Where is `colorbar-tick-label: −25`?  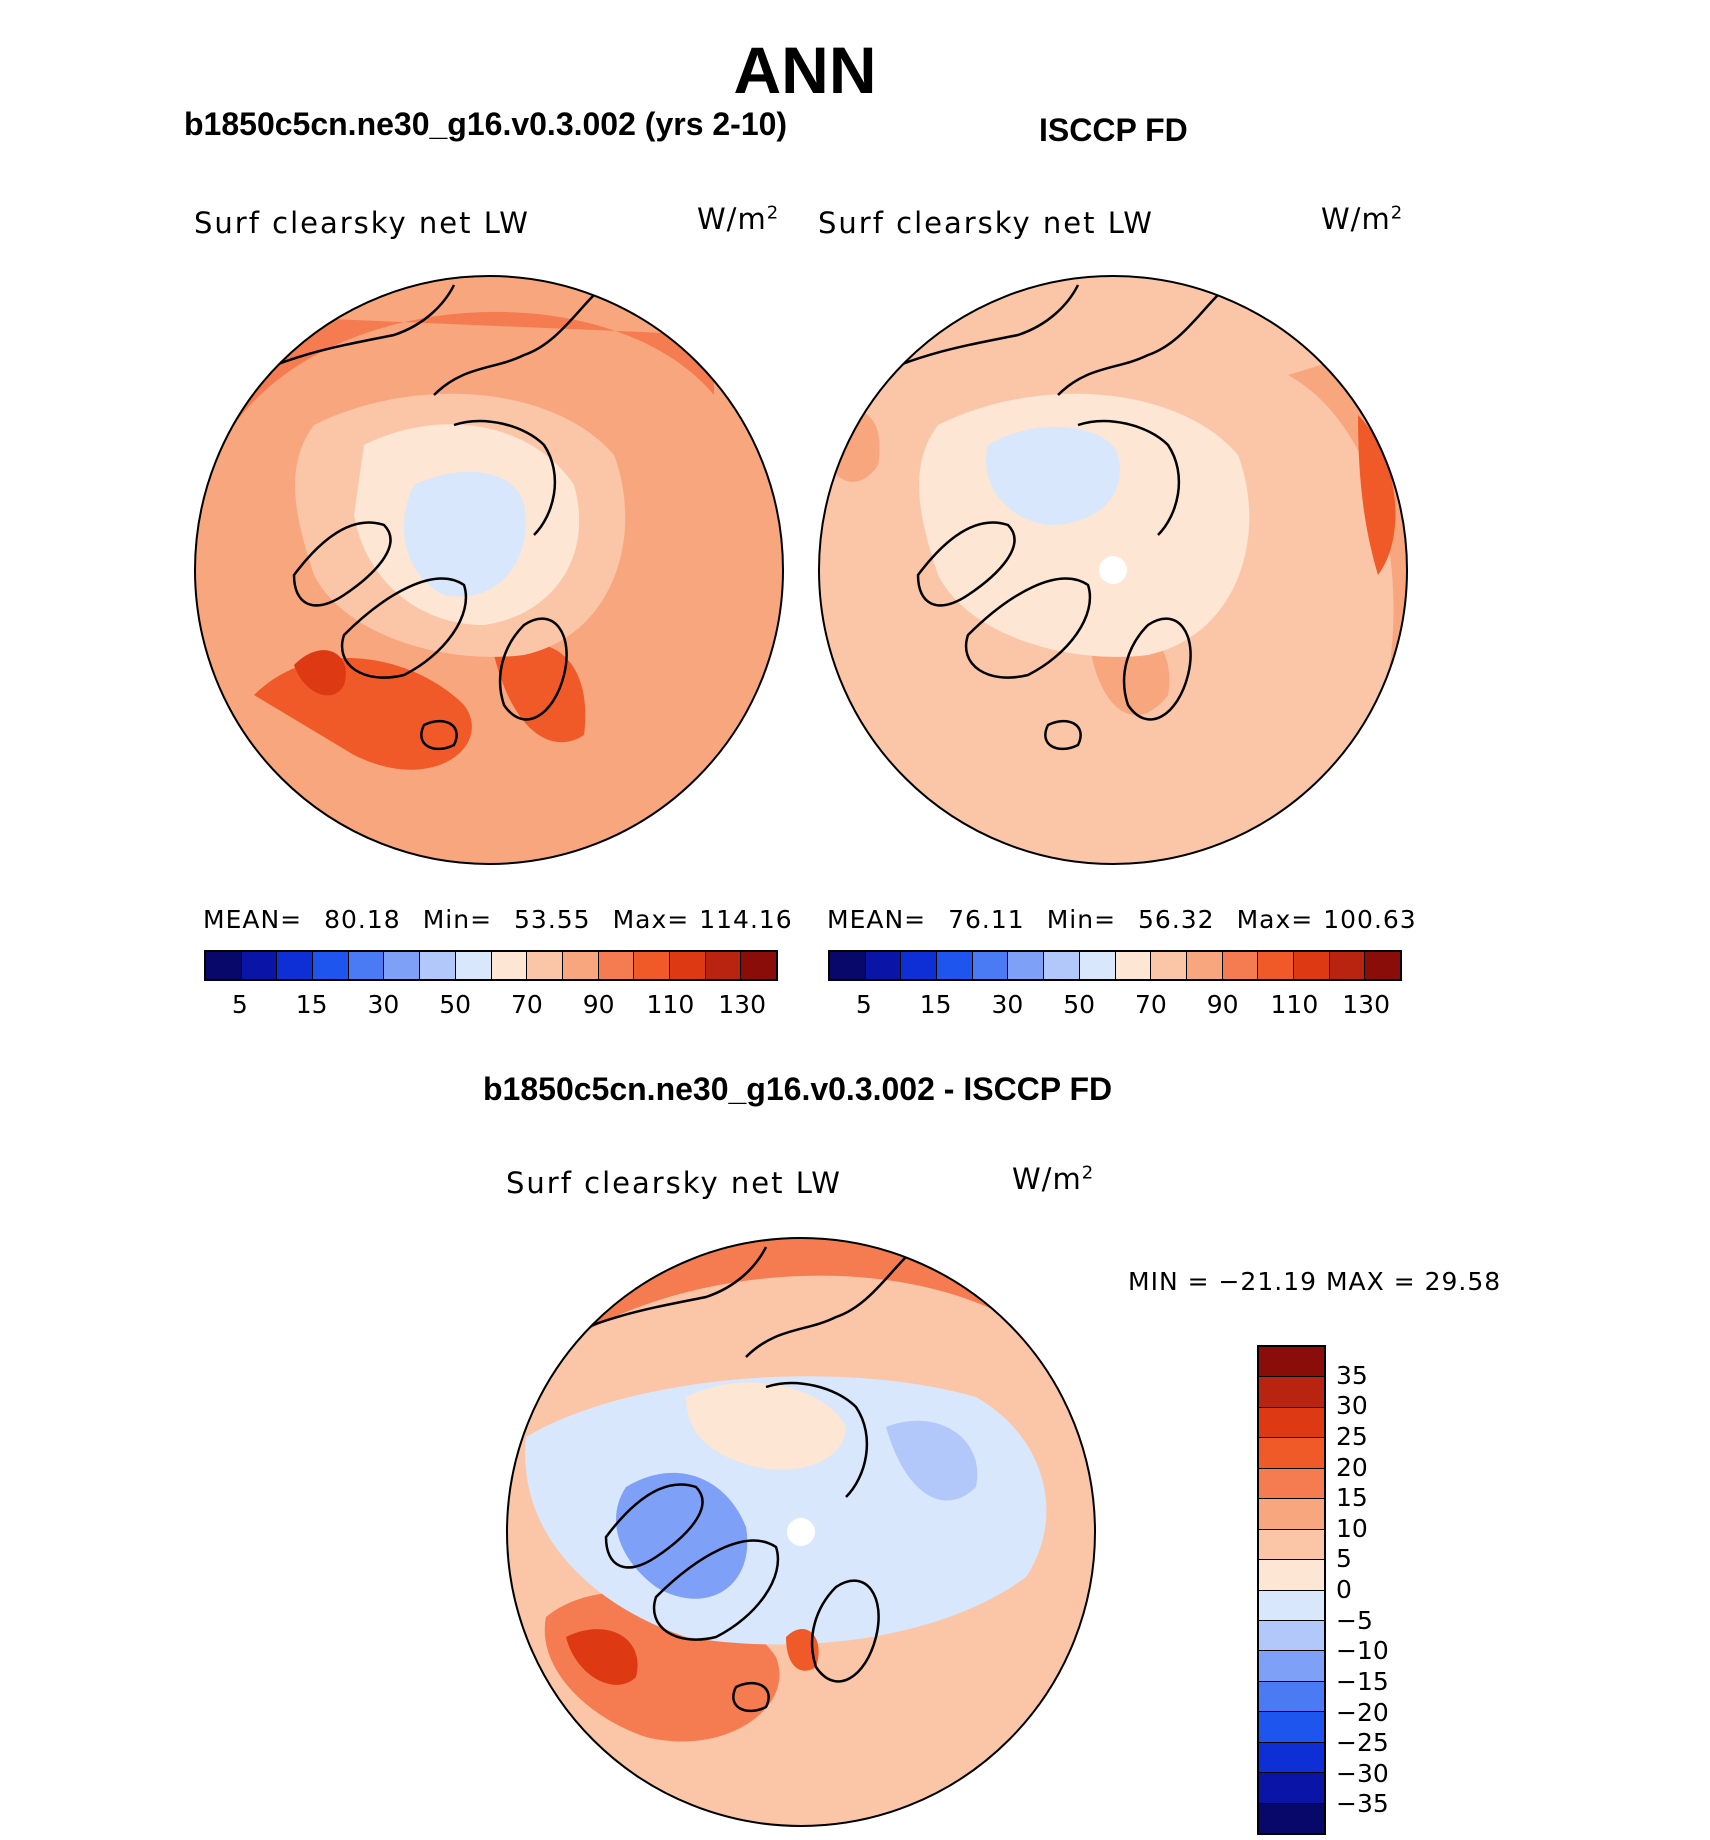
colorbar-tick-label: −25 is located at coordinates (1362, 1743).